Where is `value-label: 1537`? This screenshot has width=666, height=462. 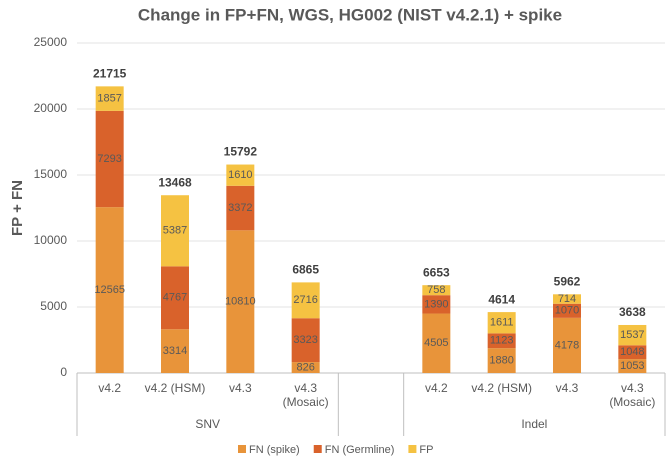 value-label: 1537 is located at coordinates (632, 335).